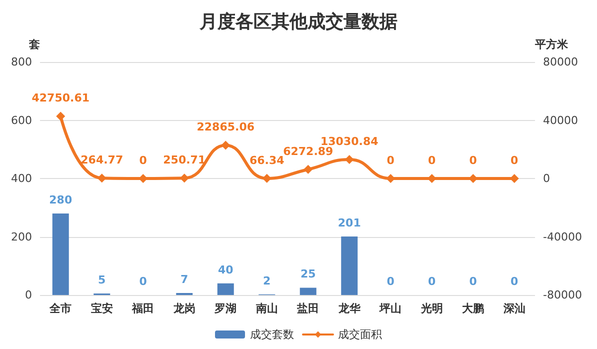  I want to click on x-tick-label: 南山, so click(266, 308).